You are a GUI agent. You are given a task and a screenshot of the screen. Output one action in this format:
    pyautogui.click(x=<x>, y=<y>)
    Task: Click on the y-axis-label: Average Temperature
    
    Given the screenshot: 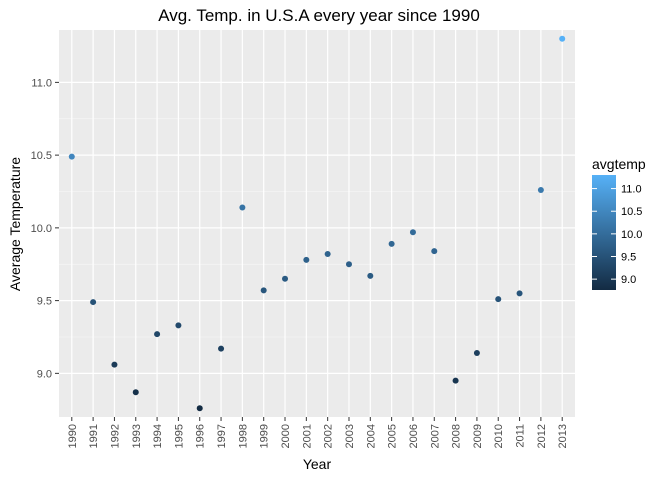 What is the action you would take?
    pyautogui.click(x=15, y=224)
    